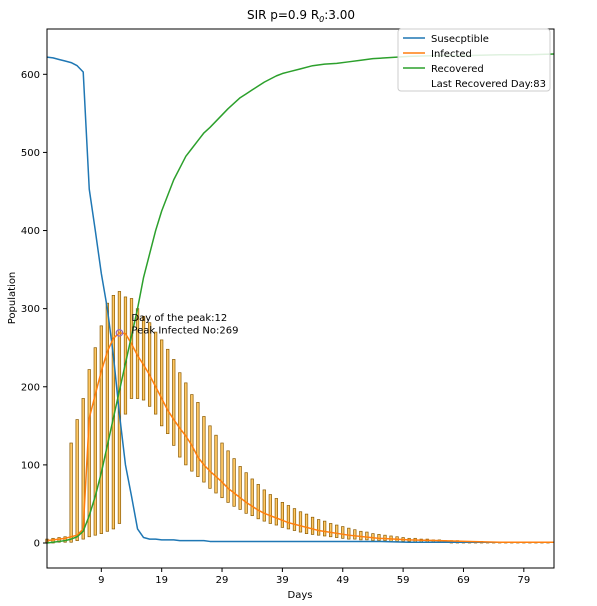 Image resolution: width=597 pixels, height=606 pixels. What do you see at coordinates (457, 69) in the screenshot?
I see `legend-label-recovered: Recovered` at bounding box center [457, 69].